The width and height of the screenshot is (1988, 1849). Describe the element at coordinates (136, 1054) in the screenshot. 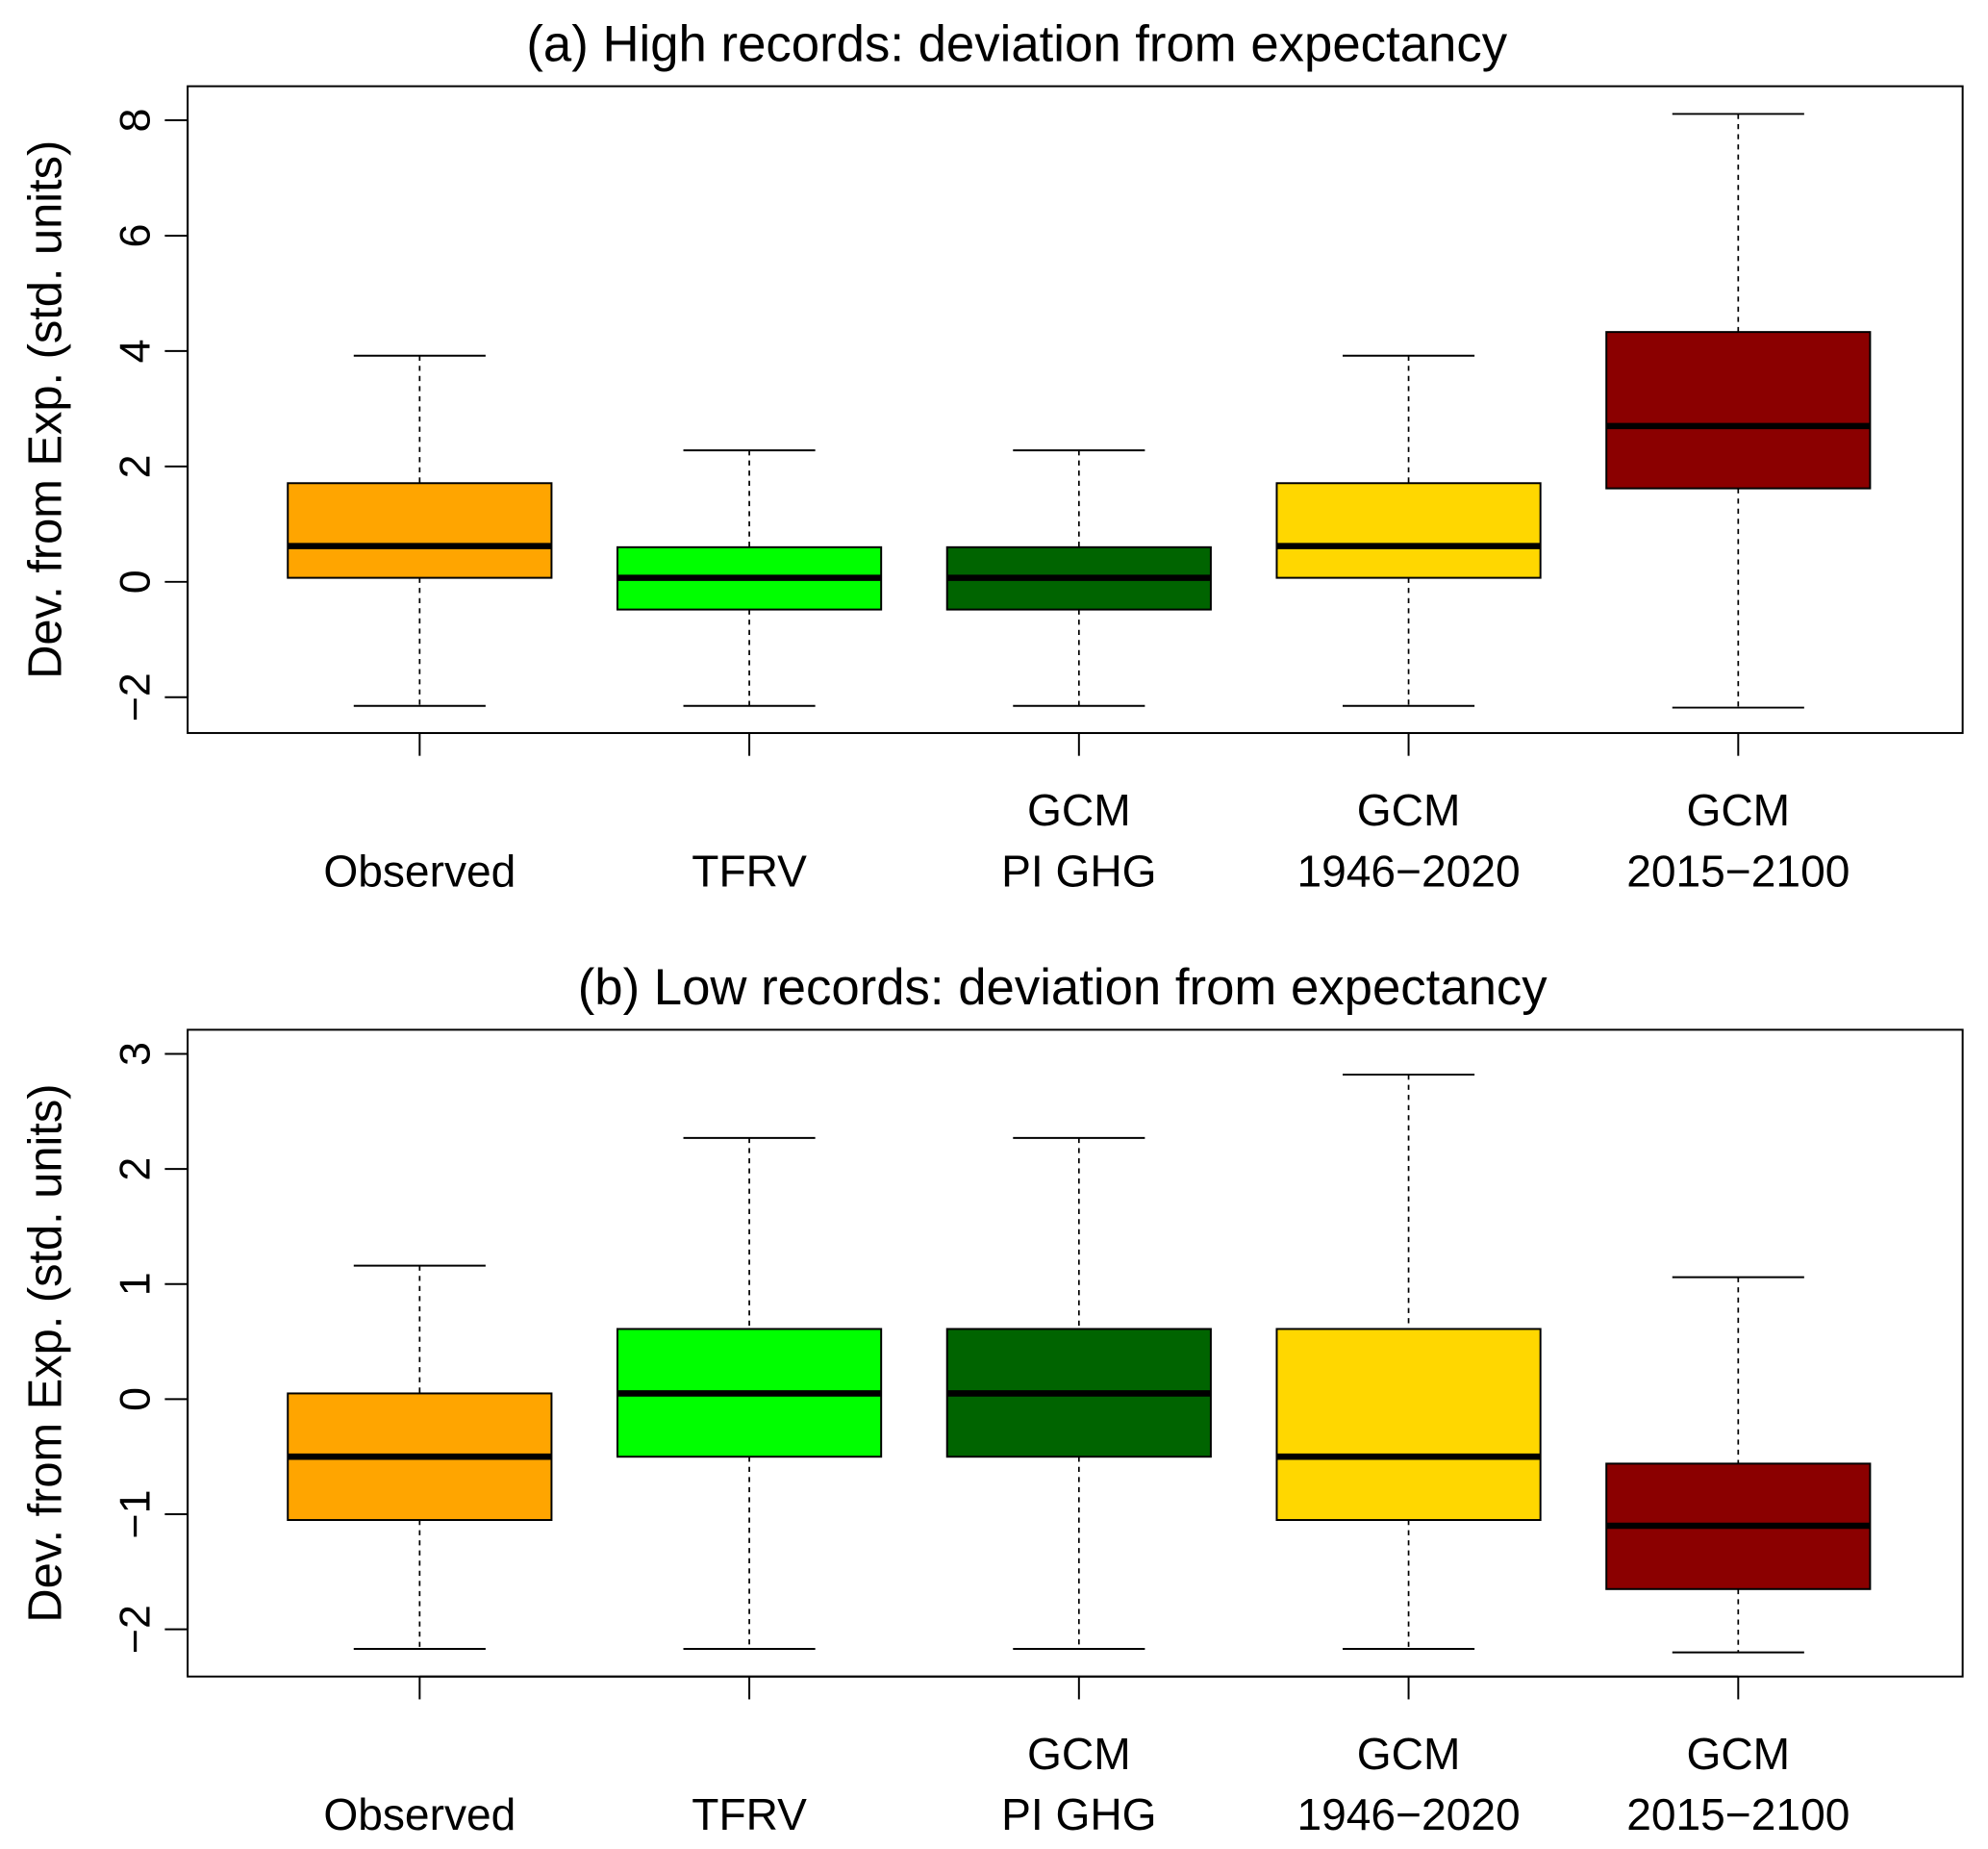

I see `y-tick-label: 3` at that location.